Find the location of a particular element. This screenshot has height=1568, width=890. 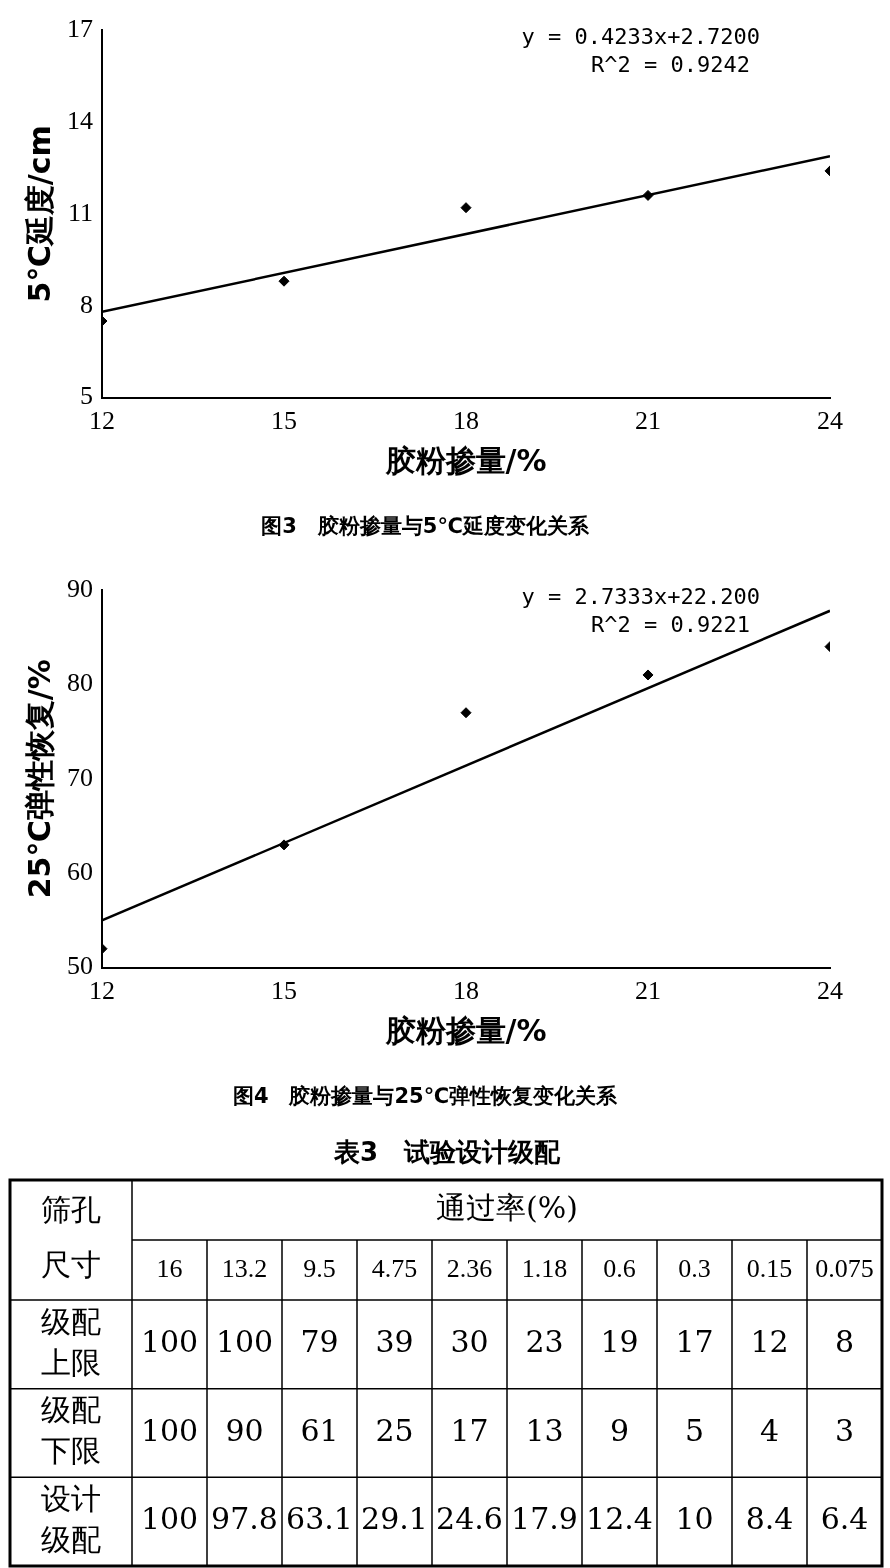

data-label: 25 is located at coordinates (394, 1430).